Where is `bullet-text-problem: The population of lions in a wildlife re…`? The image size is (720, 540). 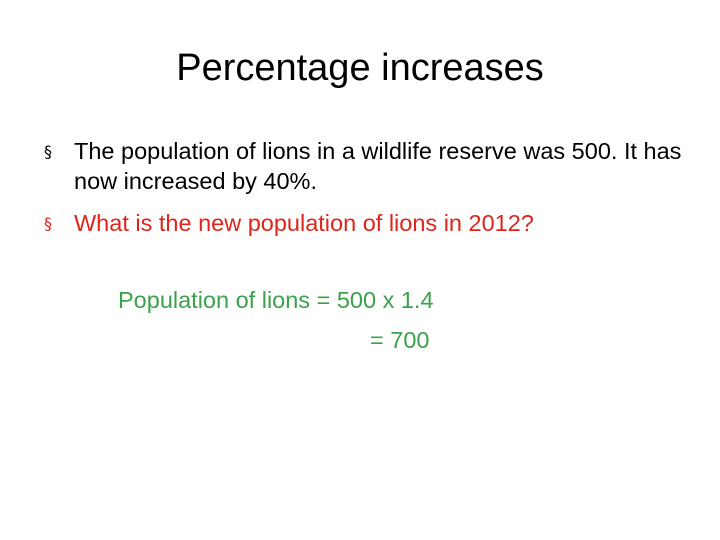 bullet-text-problem: The population of lions in a wildlife re… is located at coordinates (378, 166).